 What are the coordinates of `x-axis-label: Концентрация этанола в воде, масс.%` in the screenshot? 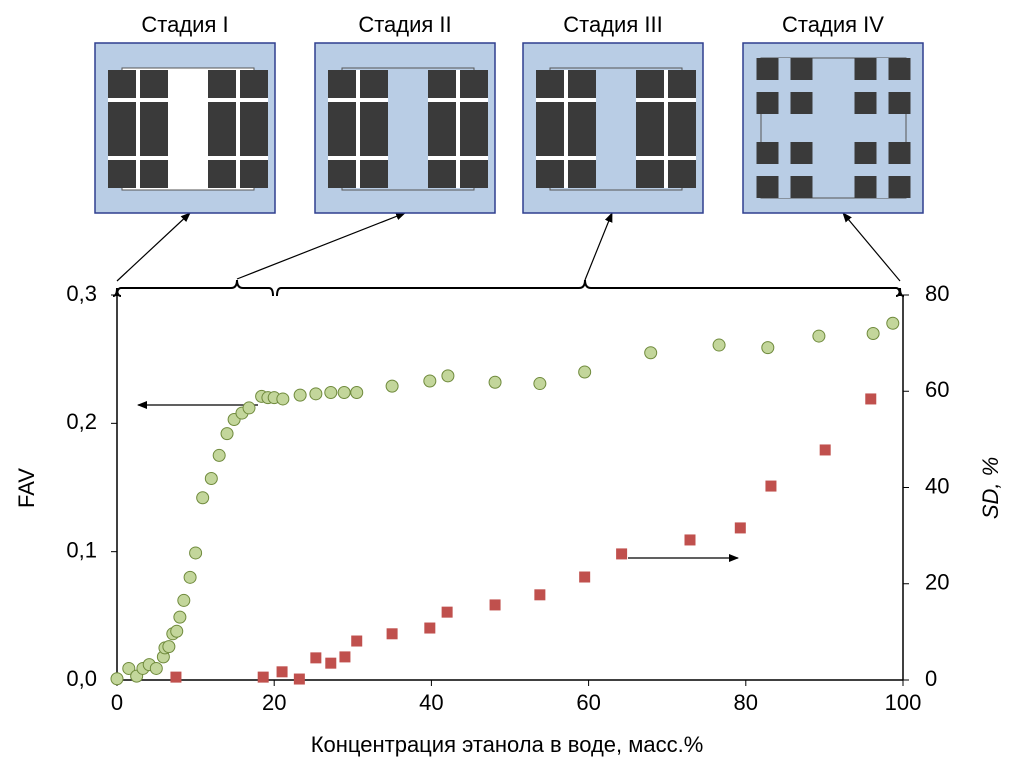 It's located at (507, 744).